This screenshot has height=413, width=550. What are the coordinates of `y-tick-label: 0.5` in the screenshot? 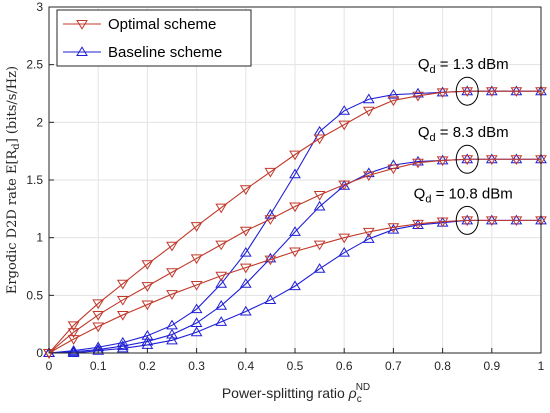 It's located at (34, 295).